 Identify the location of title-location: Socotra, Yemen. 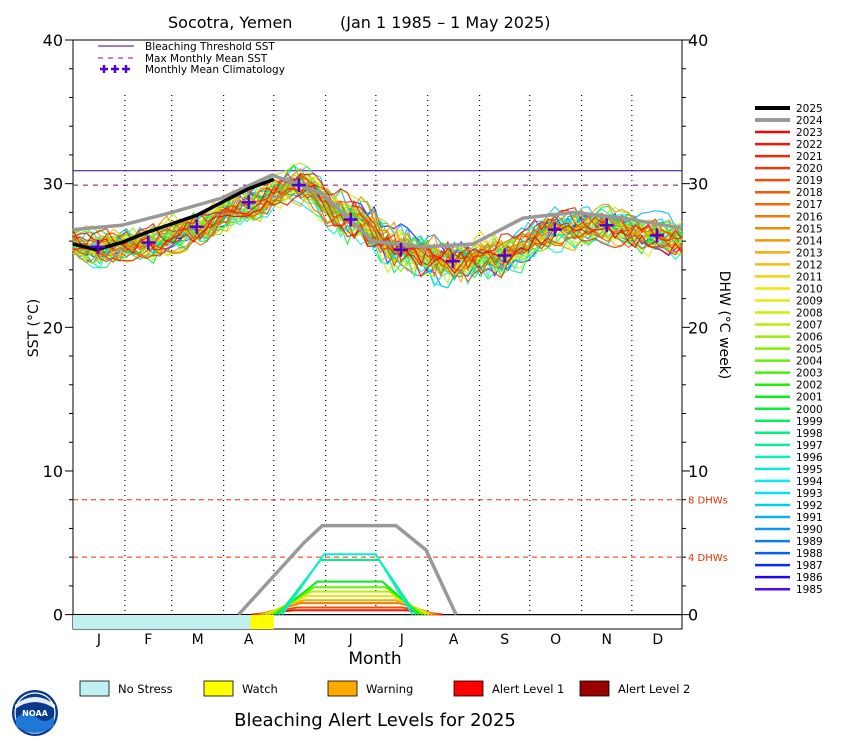
(230, 22).